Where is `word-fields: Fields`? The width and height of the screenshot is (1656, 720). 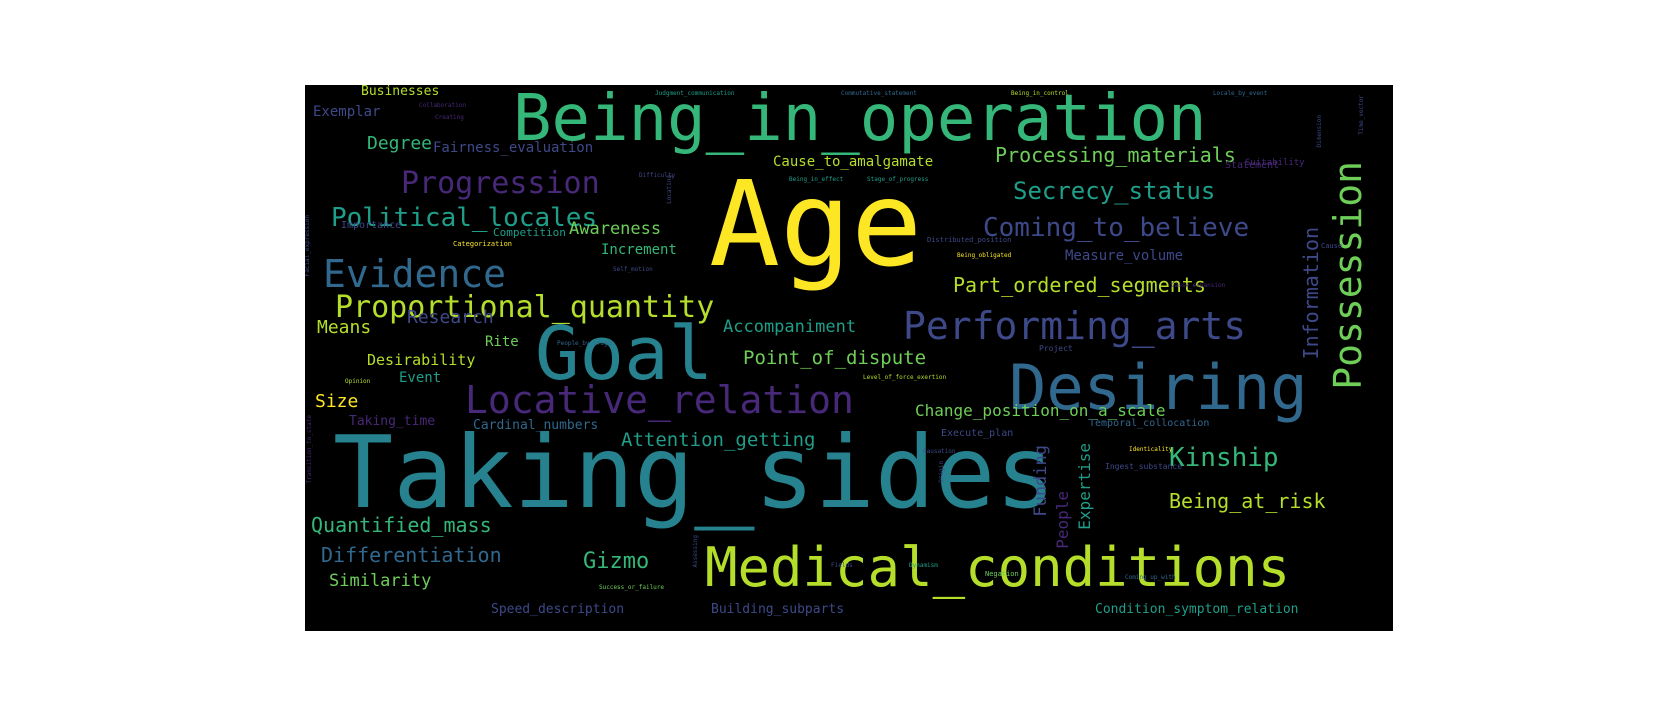
word-fields: Fields is located at coordinates (842, 565).